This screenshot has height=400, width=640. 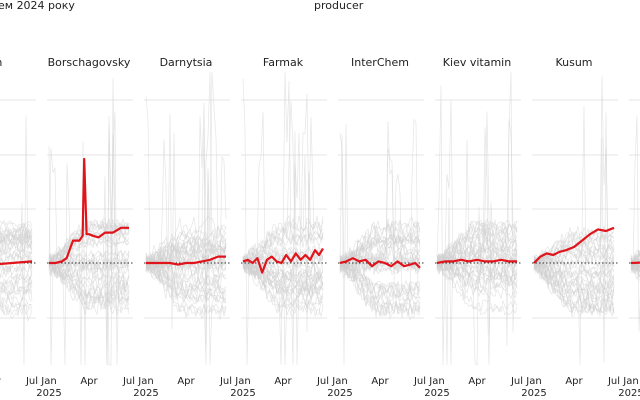 I want to click on facet-title: producer, so click(x=339, y=6).